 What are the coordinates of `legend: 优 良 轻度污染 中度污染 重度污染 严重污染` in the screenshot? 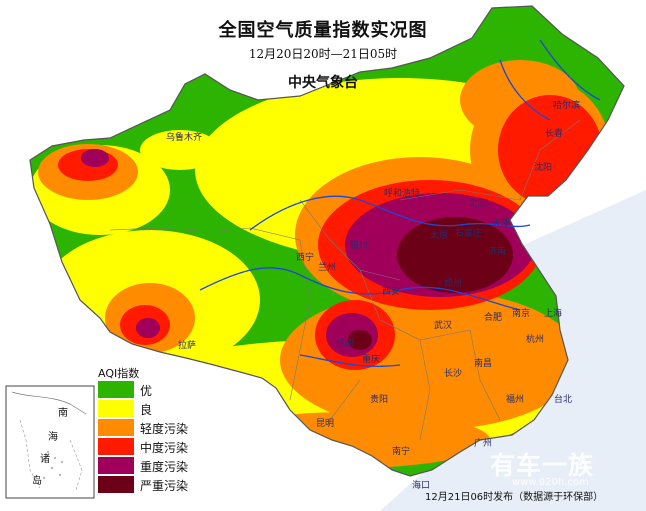 It's located at (158, 438).